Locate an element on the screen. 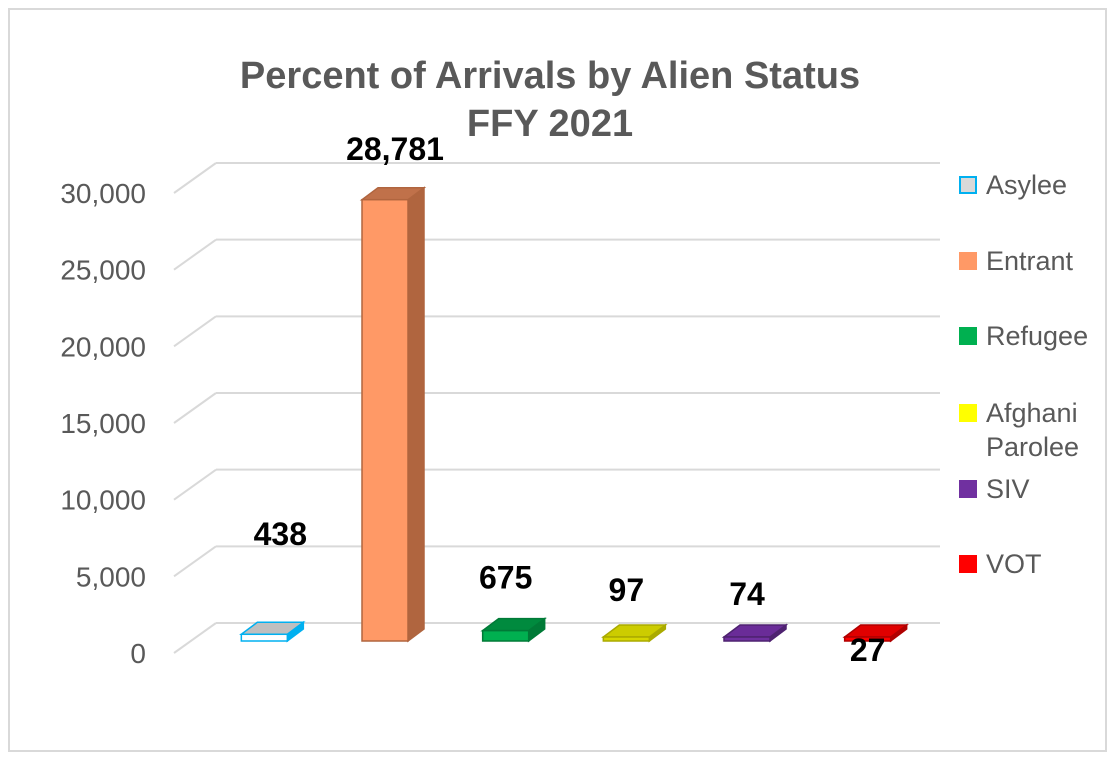 The image size is (1115, 760). y-tick-label: 30,000 is located at coordinates (103, 193).